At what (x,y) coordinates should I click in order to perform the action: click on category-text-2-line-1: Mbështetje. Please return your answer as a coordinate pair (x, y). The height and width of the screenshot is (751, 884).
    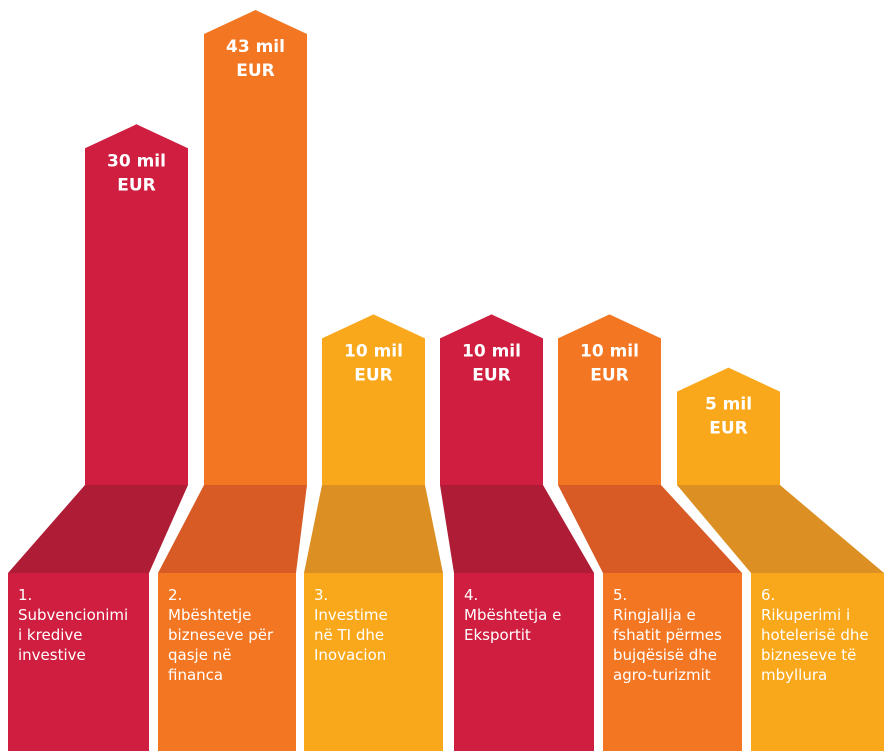
    Looking at the image, I should click on (210, 615).